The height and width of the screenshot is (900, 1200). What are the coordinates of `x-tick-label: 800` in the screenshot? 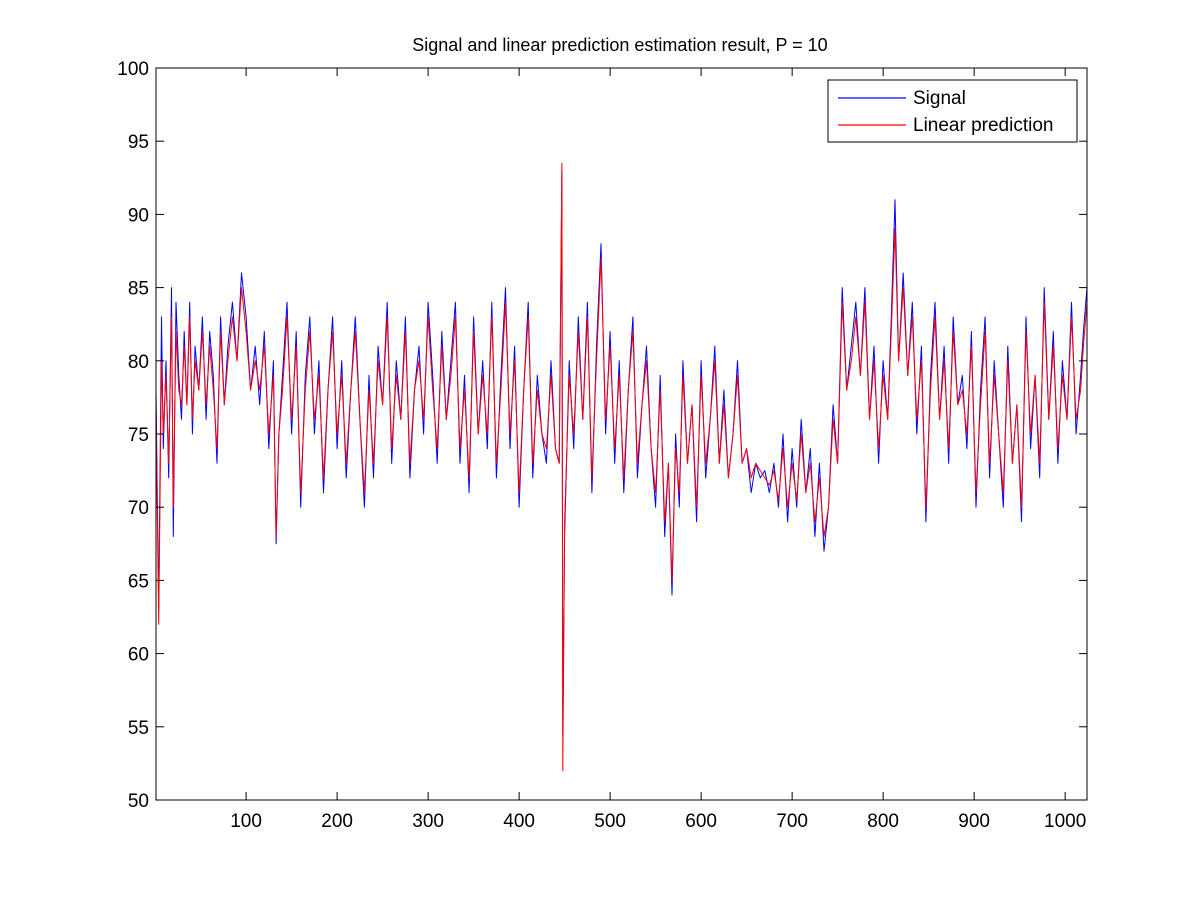 It's located at (883, 821).